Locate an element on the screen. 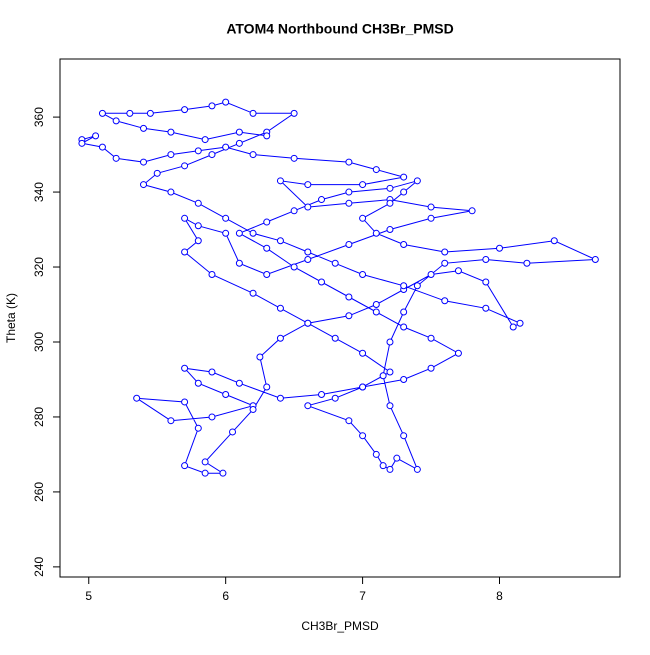 The width and height of the screenshot is (650, 655). x-tick-label: 6 is located at coordinates (225, 596).